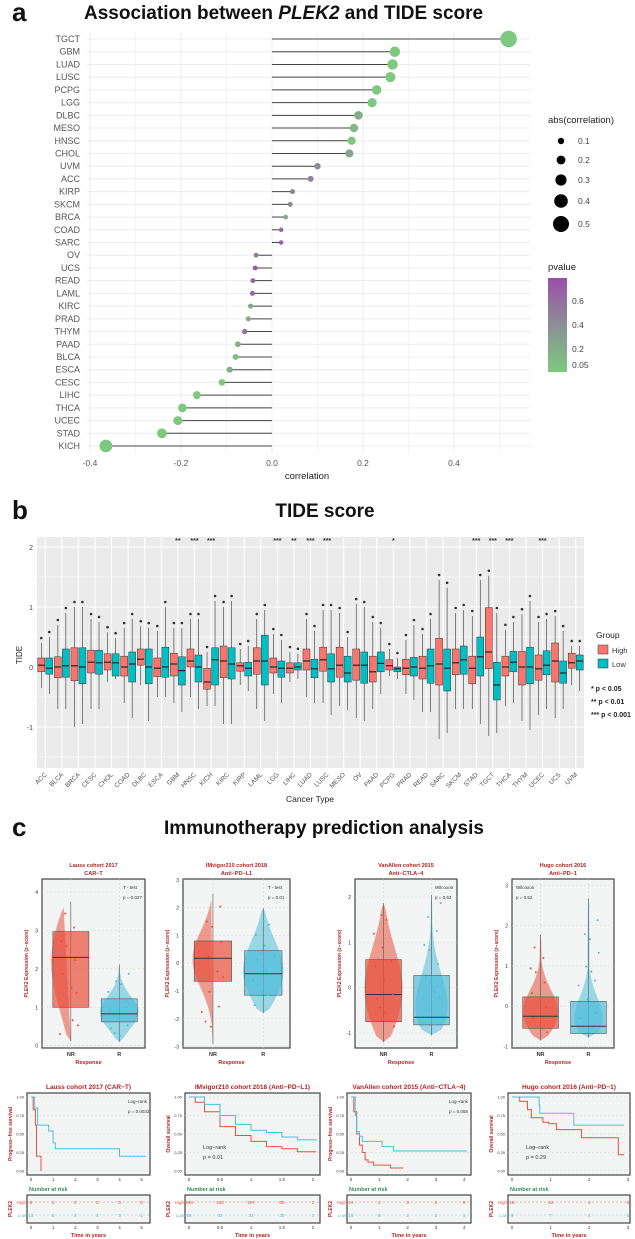  Describe the element at coordinates (384, 1055) in the screenshot. I see `x-tick-label: NR` at that location.